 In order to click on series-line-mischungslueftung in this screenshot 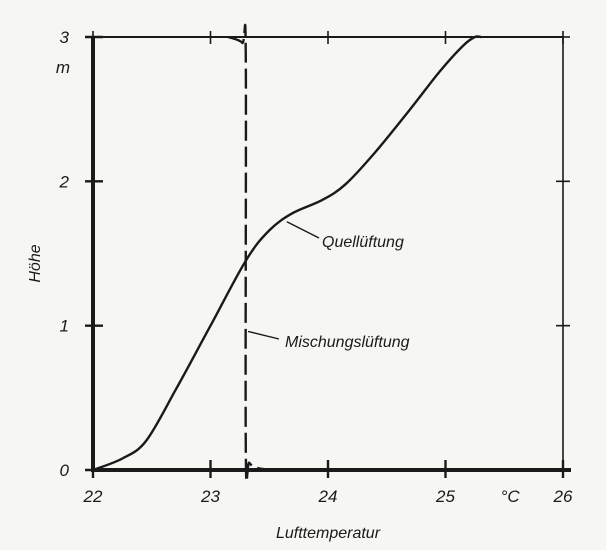, I will do `click(254, 253)`.